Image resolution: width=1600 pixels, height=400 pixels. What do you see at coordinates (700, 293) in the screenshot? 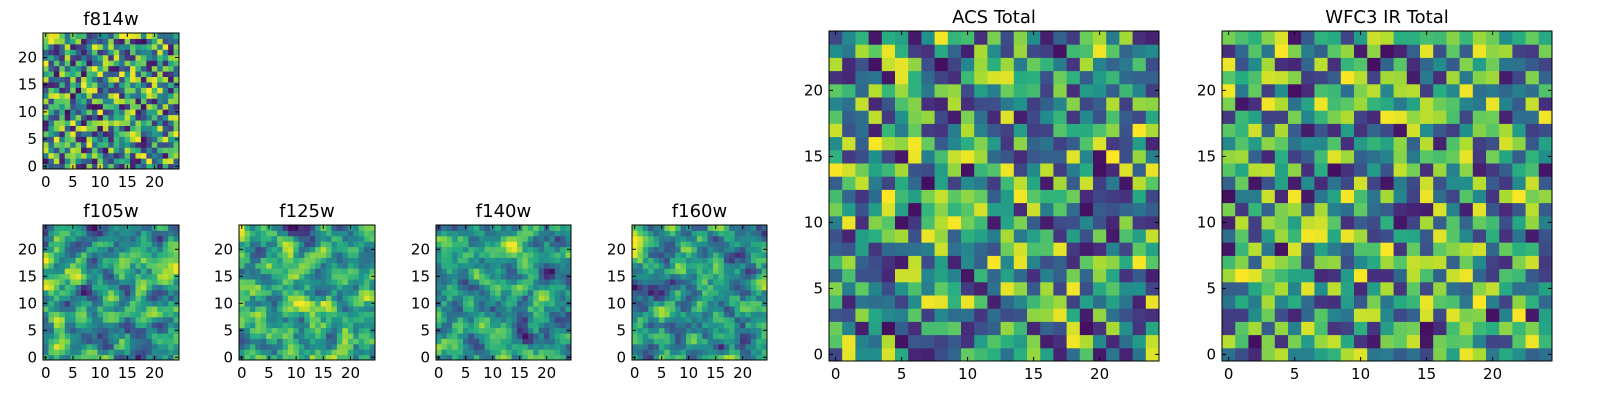
I see `heatmap-cells` at bounding box center [700, 293].